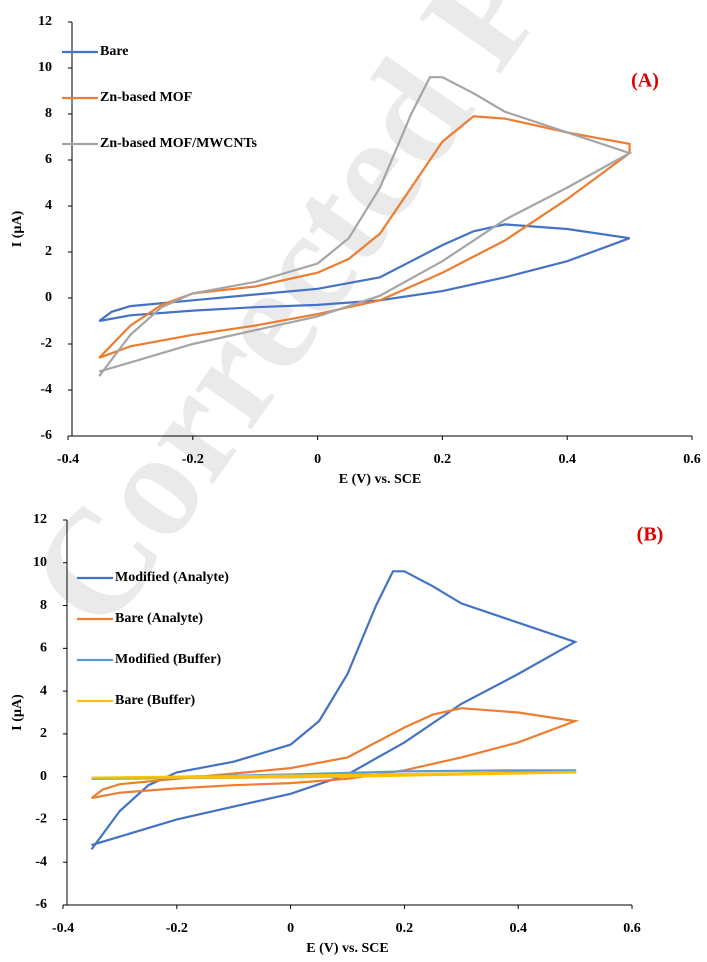  I want to click on legend-label: Zn-based MOF, so click(146, 97).